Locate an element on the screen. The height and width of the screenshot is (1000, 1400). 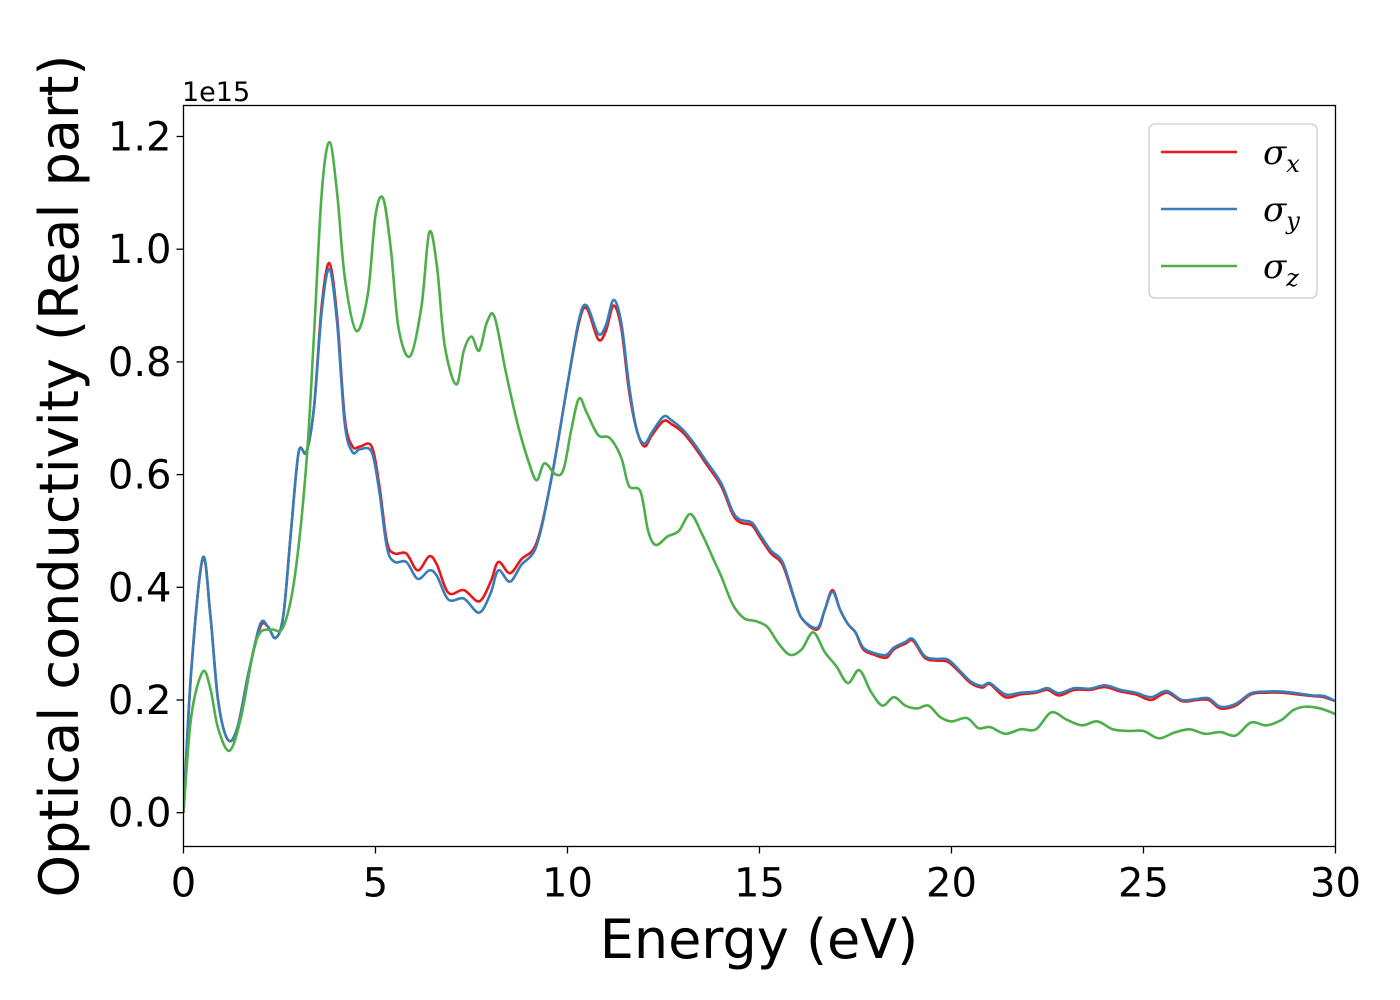
y-axis-label: Optical conductivity (Real part) is located at coordinates (59, 476).